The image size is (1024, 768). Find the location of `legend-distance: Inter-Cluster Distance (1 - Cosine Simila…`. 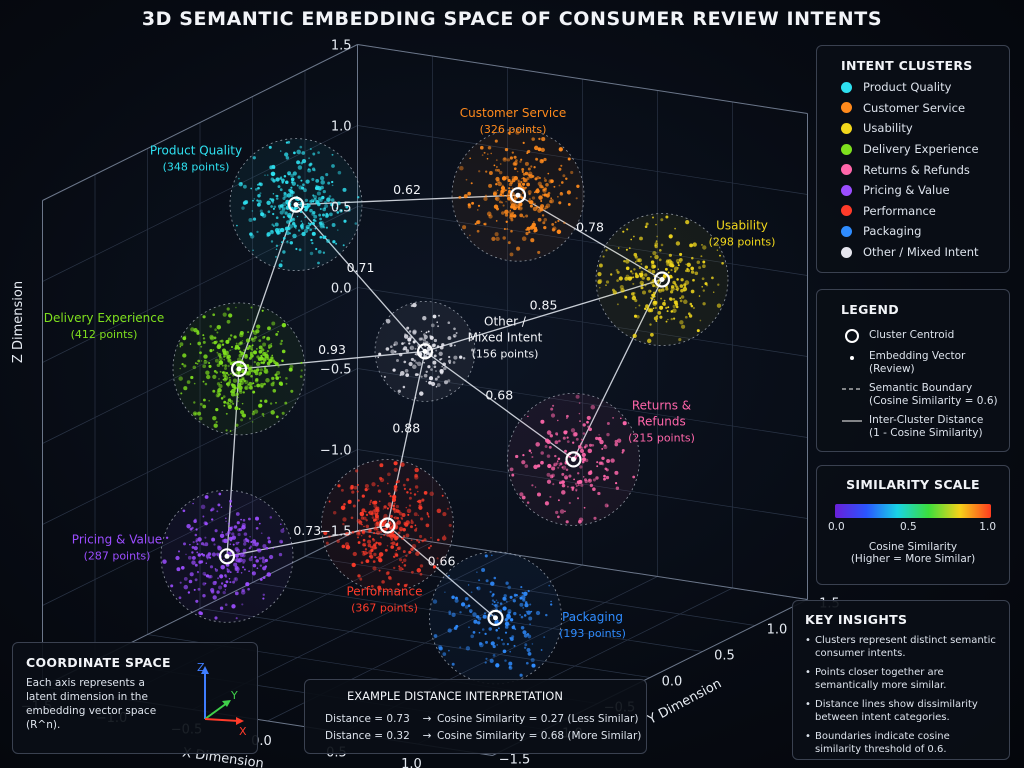

legend-distance: Inter-Cluster Distance (1 - Cosine Simila… is located at coordinates (918, 427).